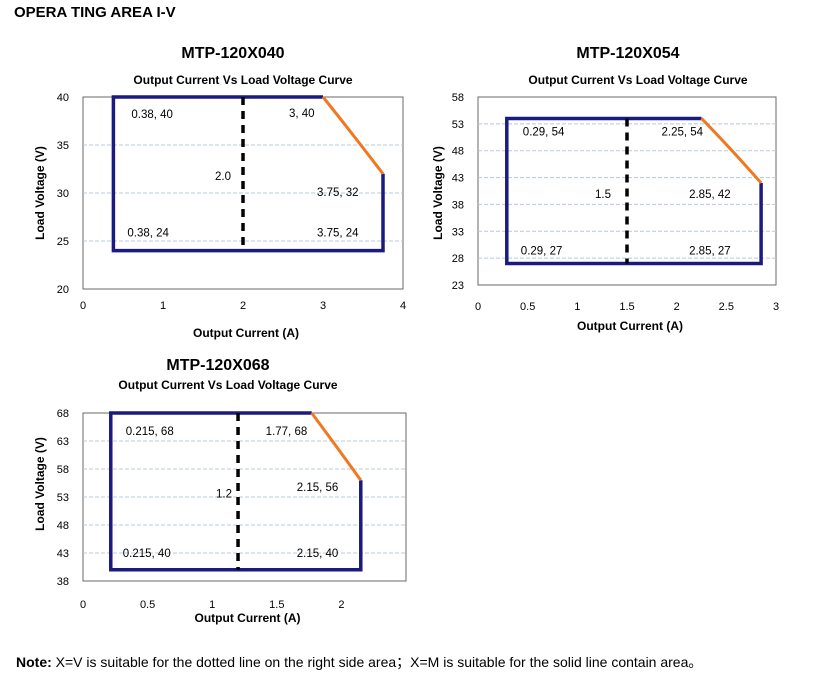 The image size is (835, 685). I want to click on divider-label: 1.5, so click(603, 195).